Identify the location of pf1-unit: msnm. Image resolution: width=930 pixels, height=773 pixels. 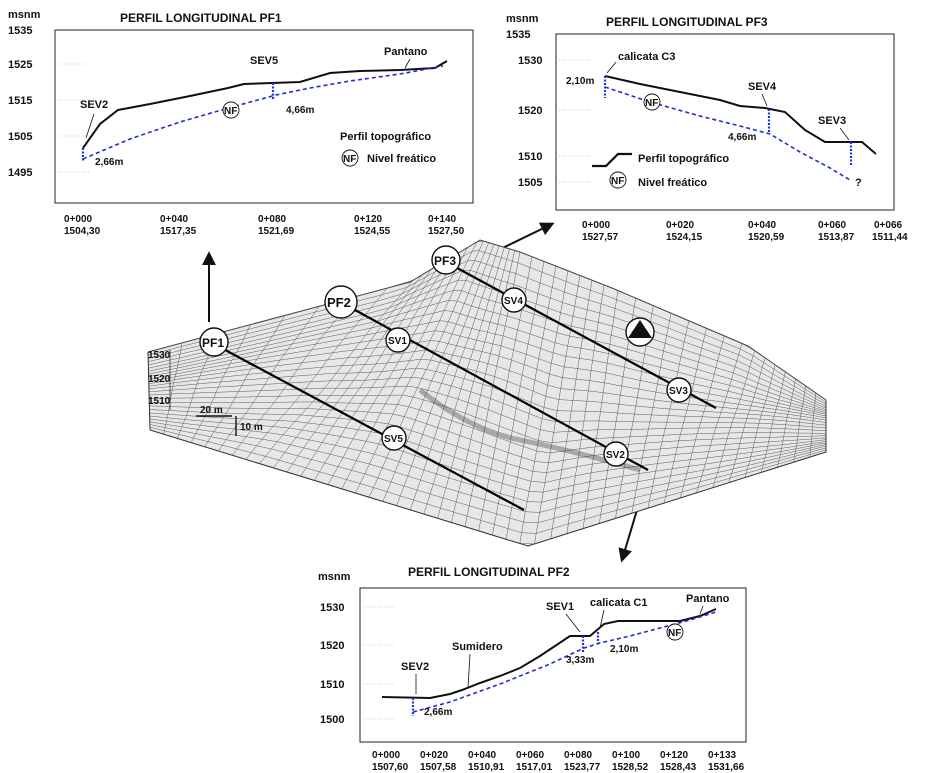
(24, 15).